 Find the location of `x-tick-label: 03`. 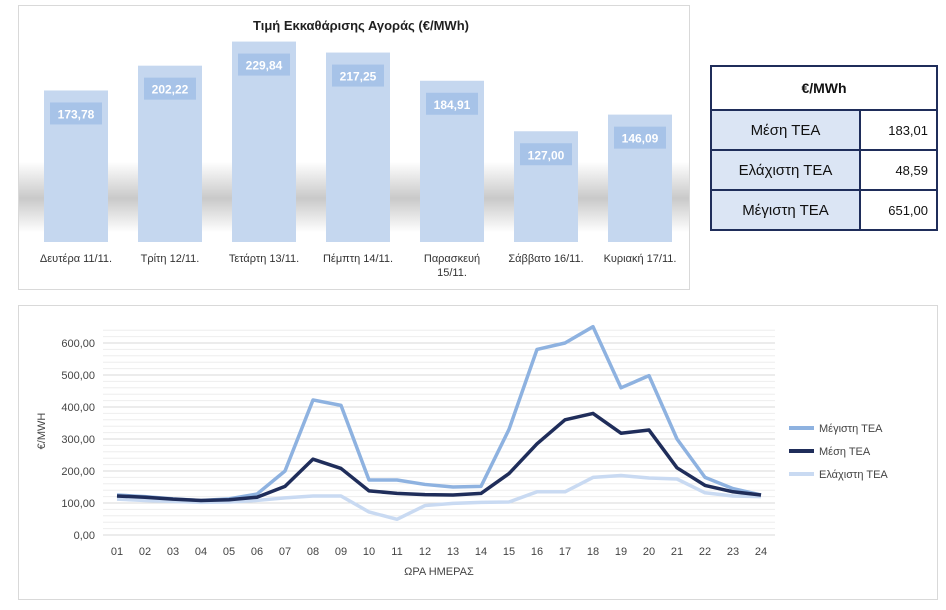

x-tick-label: 03 is located at coordinates (173, 552).